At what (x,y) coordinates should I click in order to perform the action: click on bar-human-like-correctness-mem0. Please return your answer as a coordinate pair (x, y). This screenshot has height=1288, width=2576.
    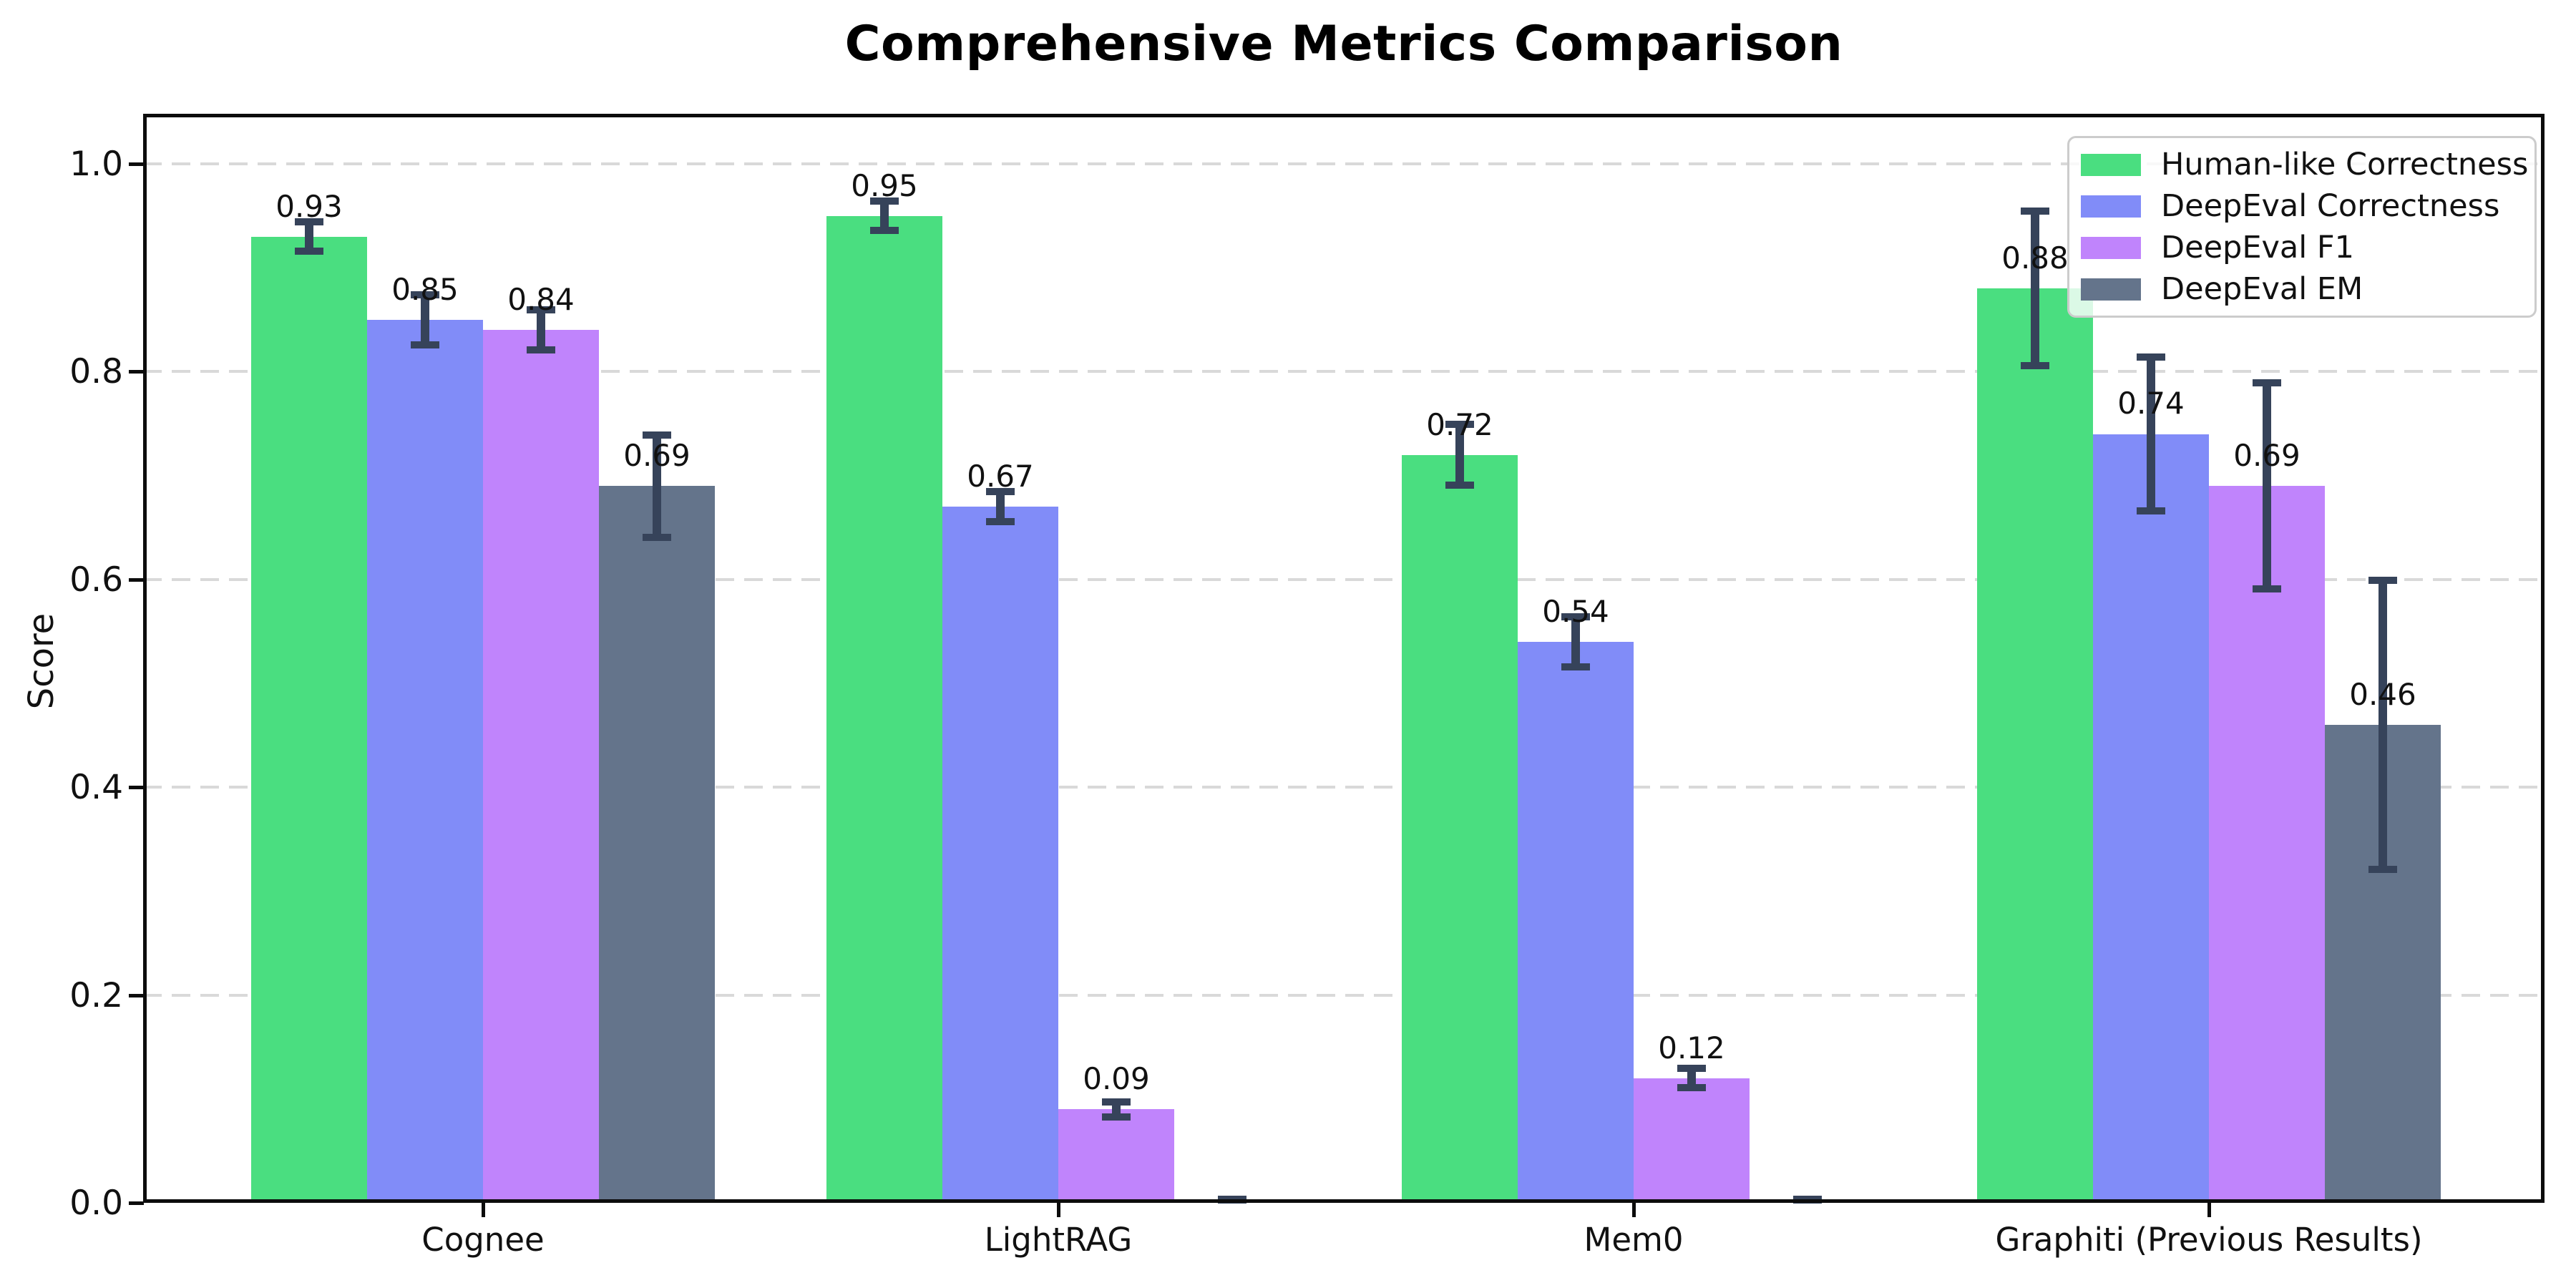
    Looking at the image, I should click on (1460, 828).